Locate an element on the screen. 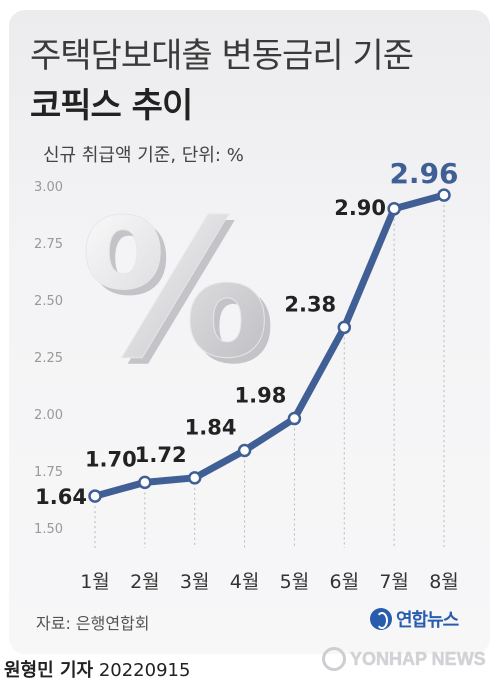 The image size is (499, 687). date: 20220915 is located at coordinates (144, 670).